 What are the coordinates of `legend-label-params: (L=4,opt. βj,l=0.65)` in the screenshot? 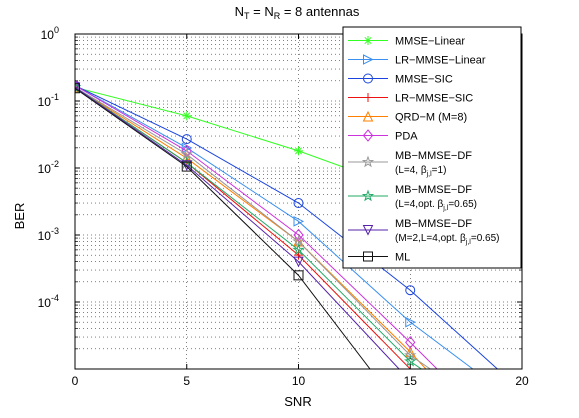 It's located at (436, 205).